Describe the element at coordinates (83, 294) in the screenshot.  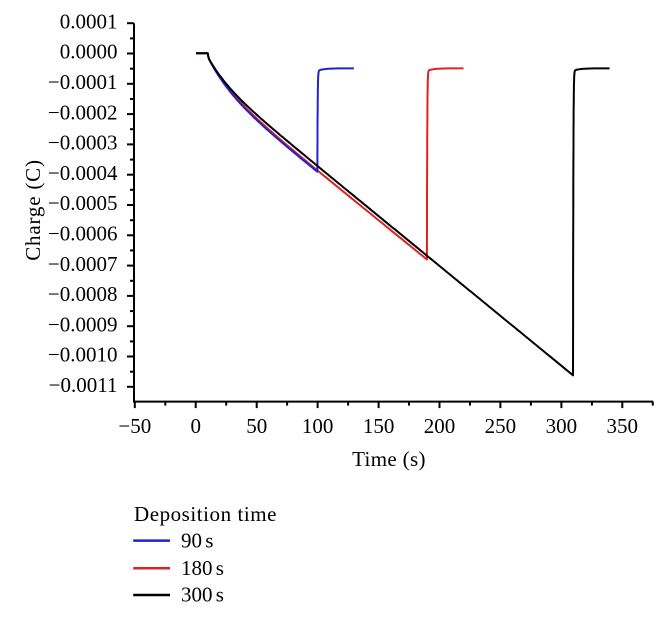
I see `svg-text: −0.0008` at that location.